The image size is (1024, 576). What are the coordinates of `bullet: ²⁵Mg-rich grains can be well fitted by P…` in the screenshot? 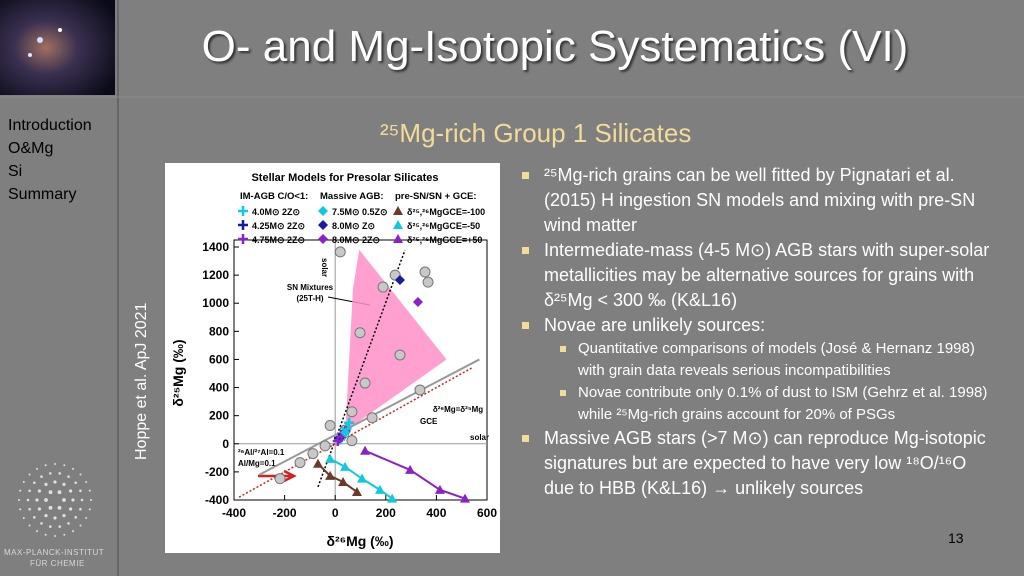 It's located at (760, 200).